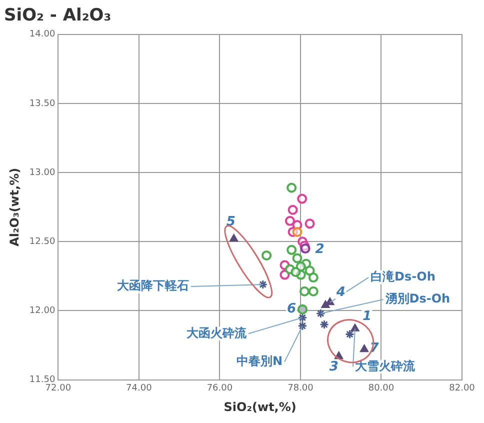  I want to click on annotation: 6, so click(291, 309).